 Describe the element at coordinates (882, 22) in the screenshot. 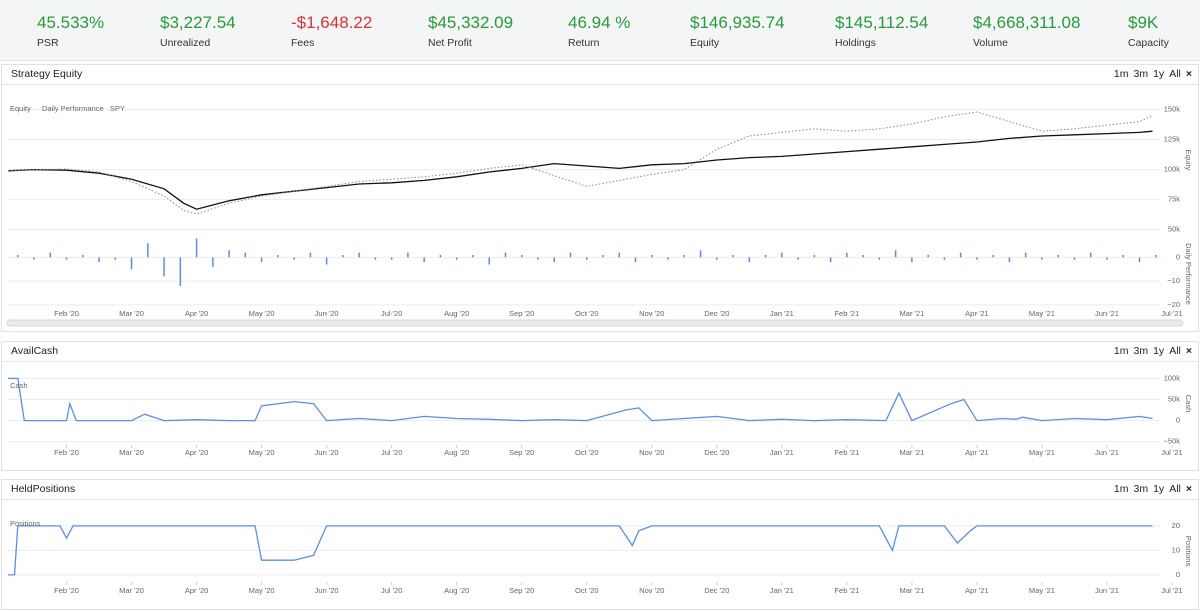

I see `stat-value: $145,112.54` at that location.